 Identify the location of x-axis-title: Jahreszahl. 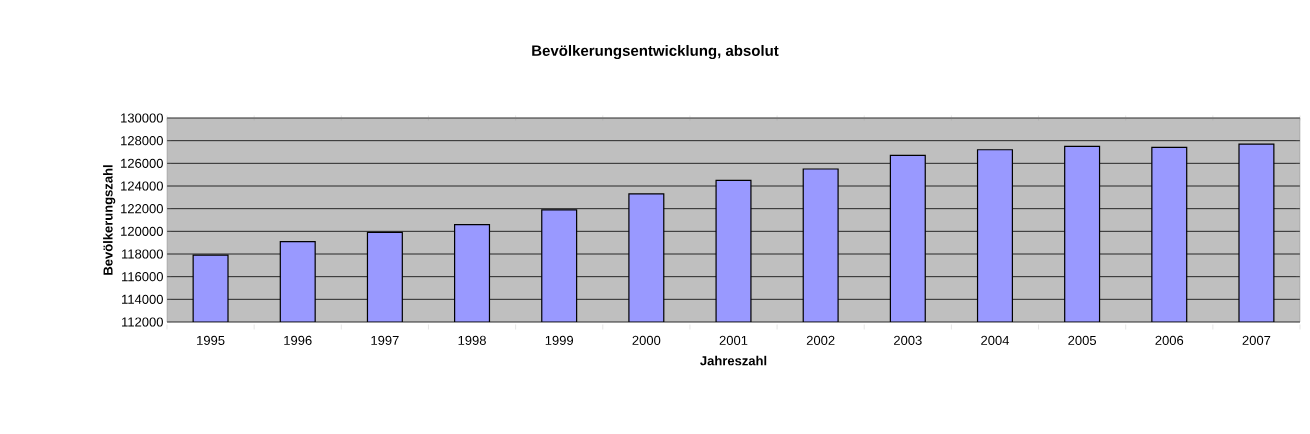
(733, 360).